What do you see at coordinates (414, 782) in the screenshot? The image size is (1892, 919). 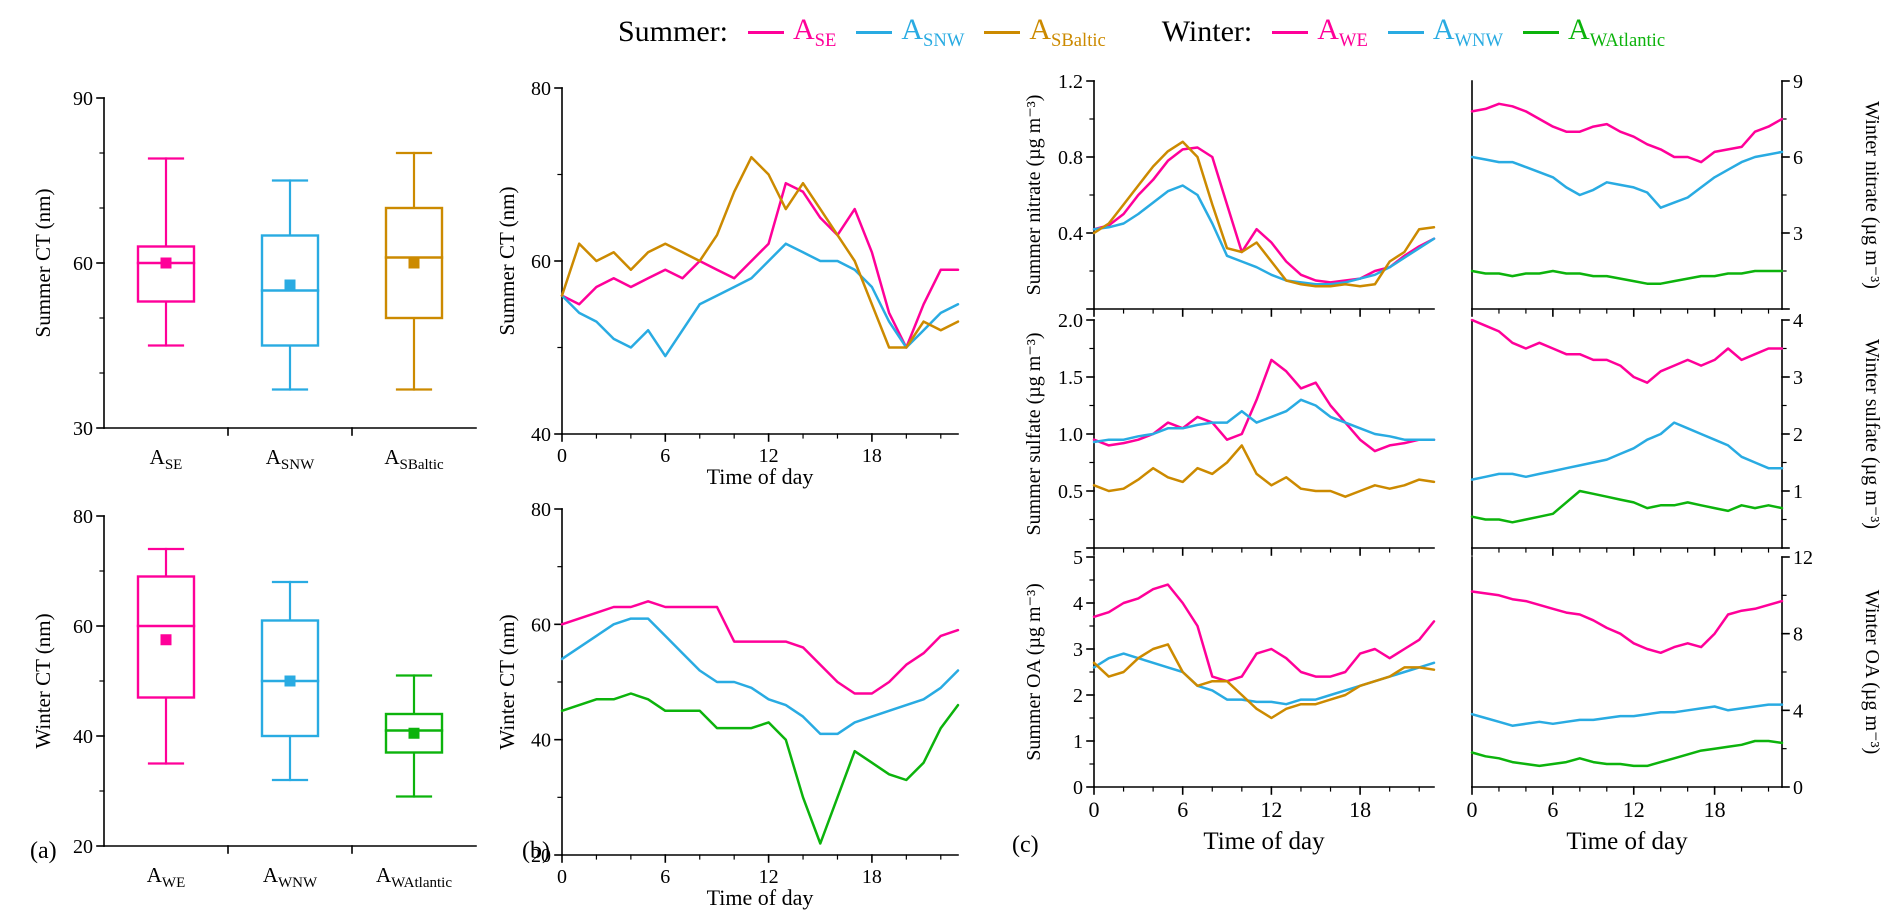 I see `box-watlantic: AWAtlantic` at bounding box center [414, 782].